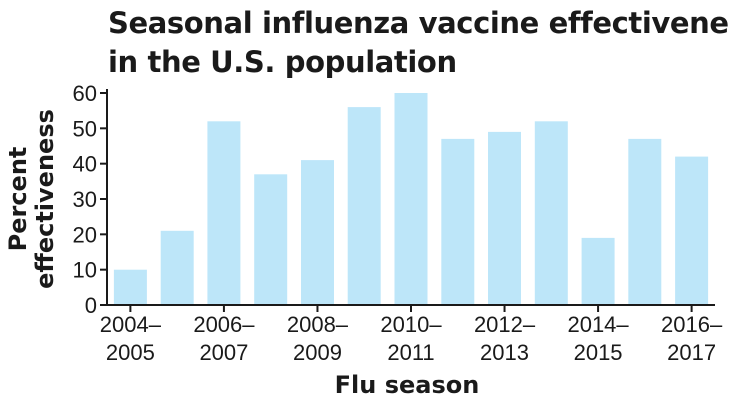 The width and height of the screenshot is (730, 402). What do you see at coordinates (505, 338) in the screenshot?
I see `x-tick-label-2012–2013: 2012– 2013` at bounding box center [505, 338].